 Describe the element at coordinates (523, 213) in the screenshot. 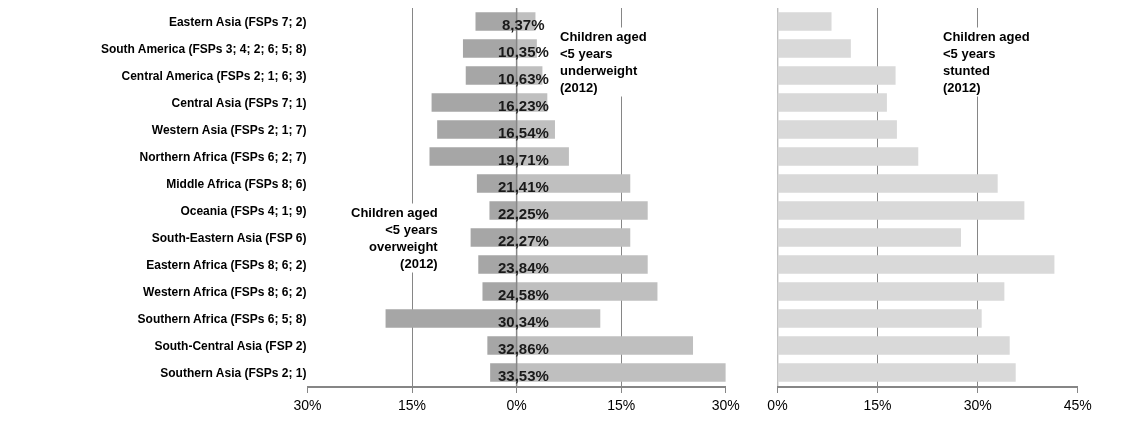

I see `annotation: 22,25%` at that location.